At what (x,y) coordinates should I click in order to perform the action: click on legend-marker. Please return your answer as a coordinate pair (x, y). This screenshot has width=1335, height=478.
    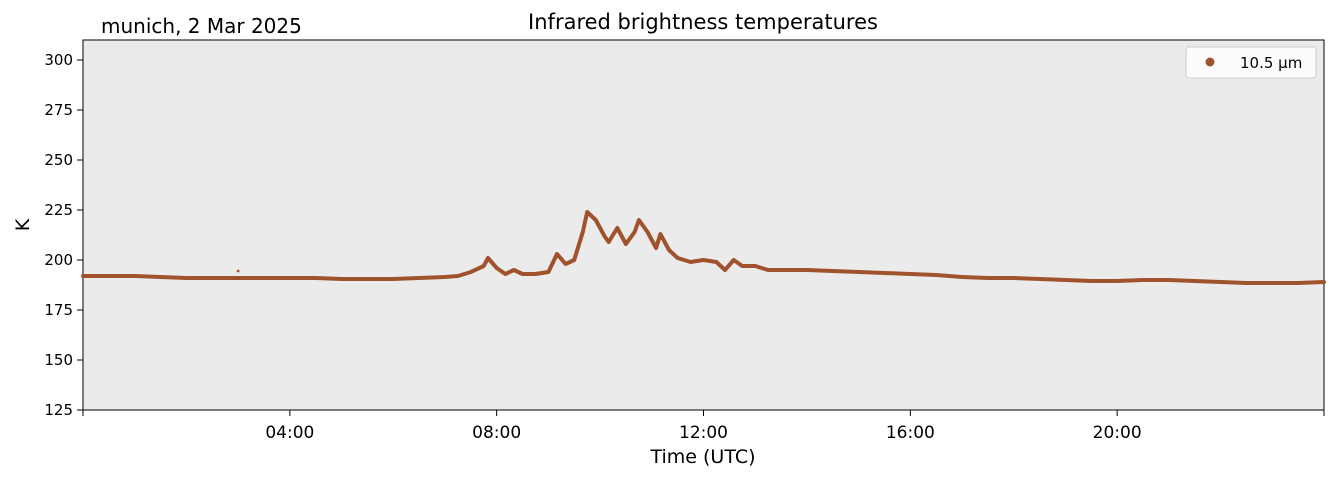
    Looking at the image, I should click on (1210, 62).